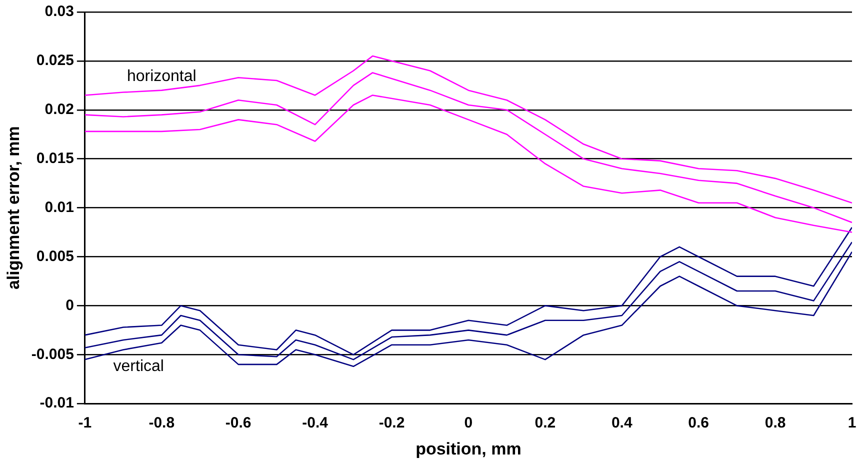  I want to click on y-tick-label: 0.03, so click(59, 11).